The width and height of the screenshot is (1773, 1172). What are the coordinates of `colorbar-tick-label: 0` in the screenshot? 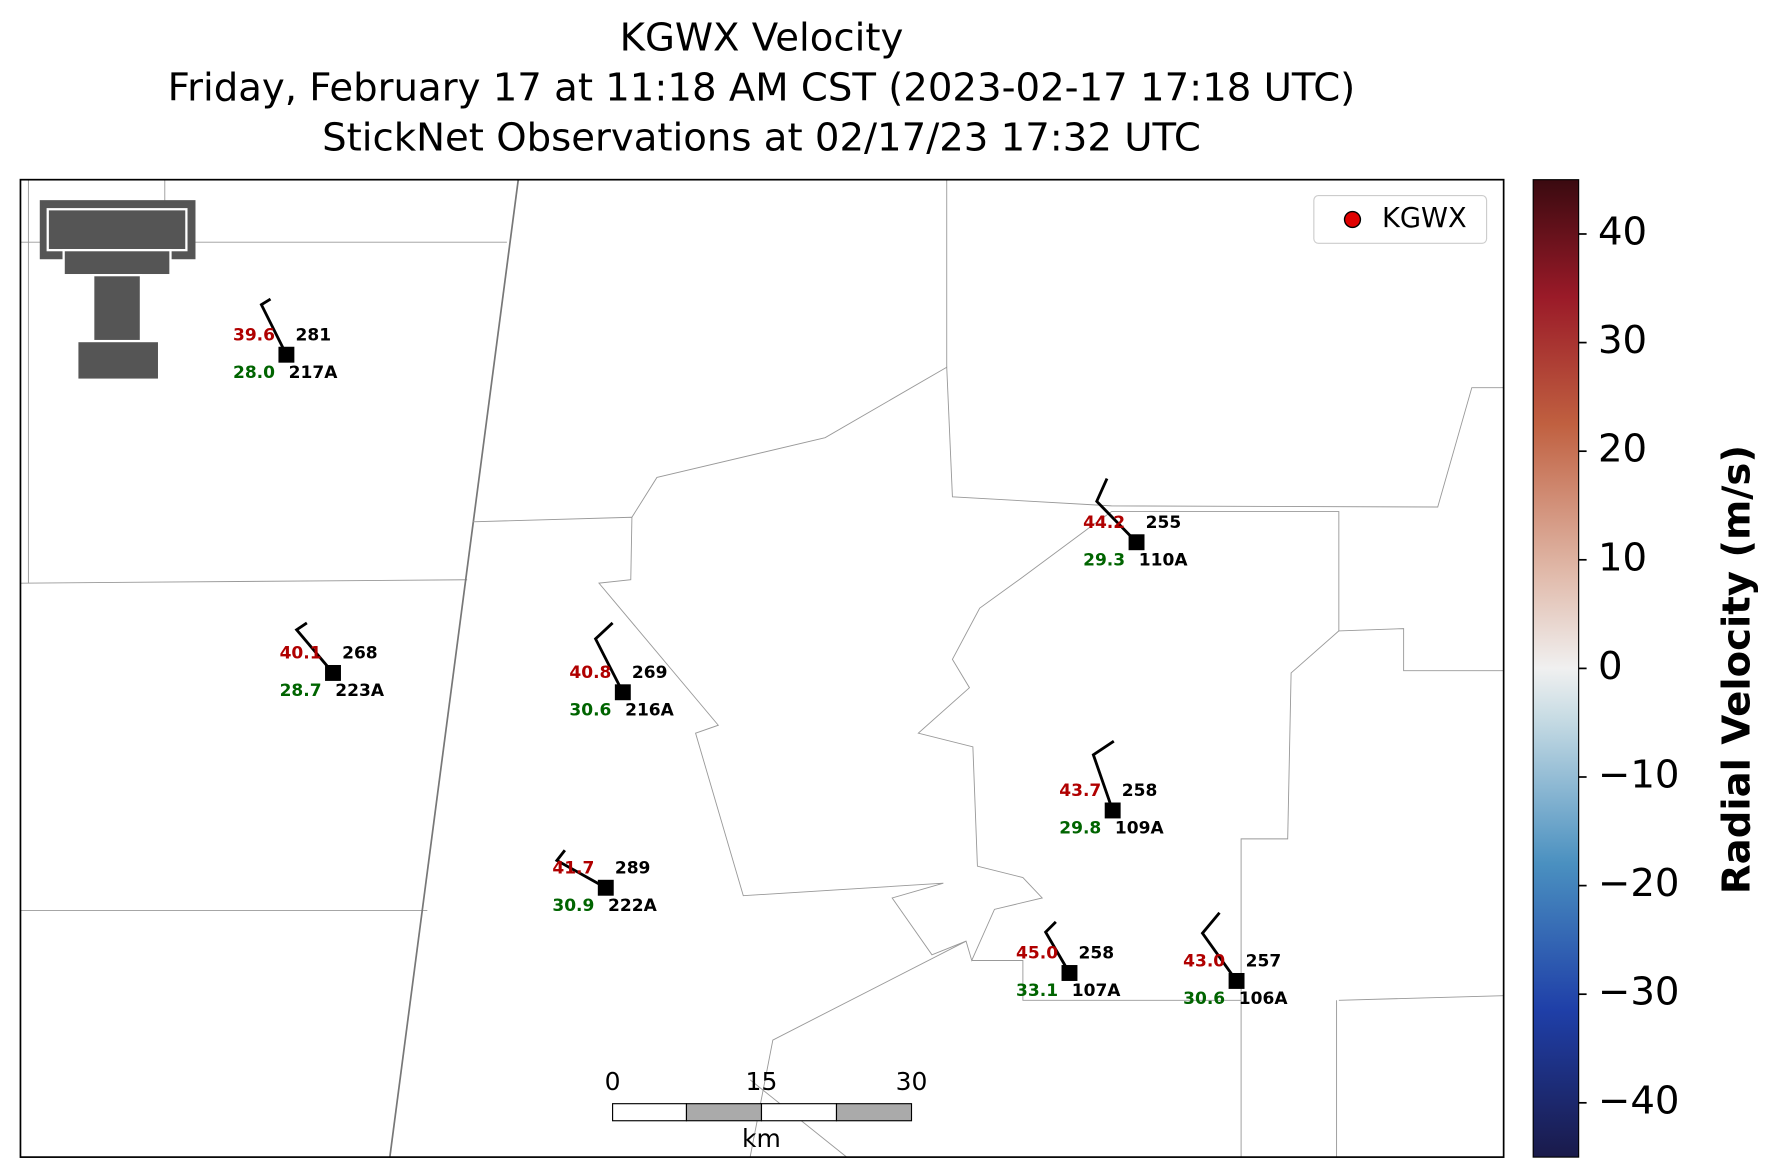 It's located at (1610, 666).